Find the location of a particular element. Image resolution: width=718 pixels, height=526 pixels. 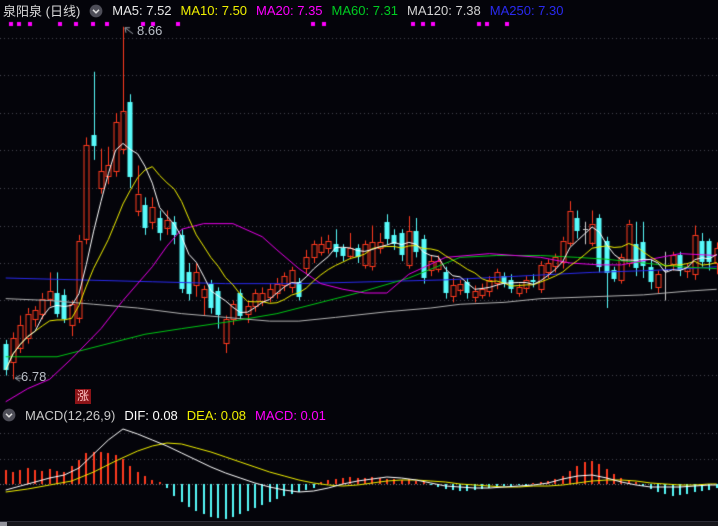

stock-title: 泉阳泉 (日线) is located at coordinates (42, 11).